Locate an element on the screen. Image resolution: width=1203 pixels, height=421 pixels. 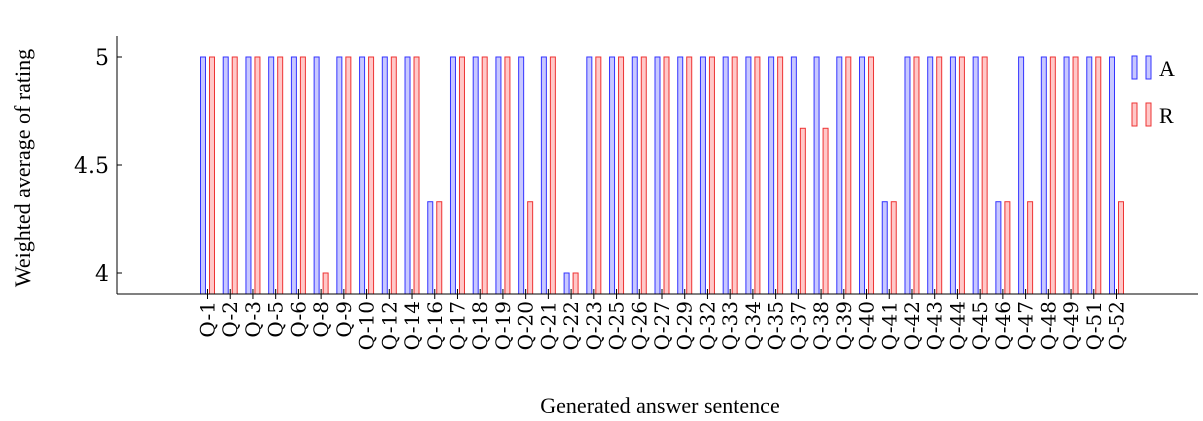
x-tick-label: Q-52 is located at coordinates (1117, 325).